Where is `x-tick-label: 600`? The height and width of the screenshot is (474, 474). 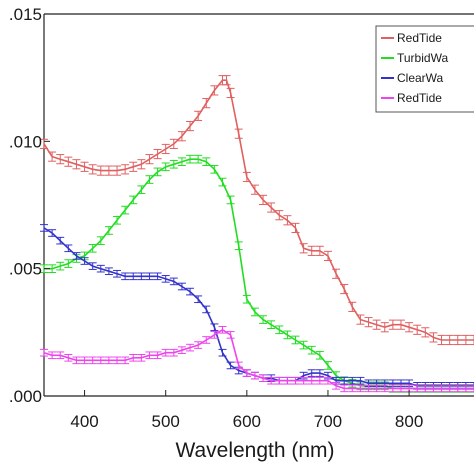
x-tick-label: 600 is located at coordinates (247, 421).